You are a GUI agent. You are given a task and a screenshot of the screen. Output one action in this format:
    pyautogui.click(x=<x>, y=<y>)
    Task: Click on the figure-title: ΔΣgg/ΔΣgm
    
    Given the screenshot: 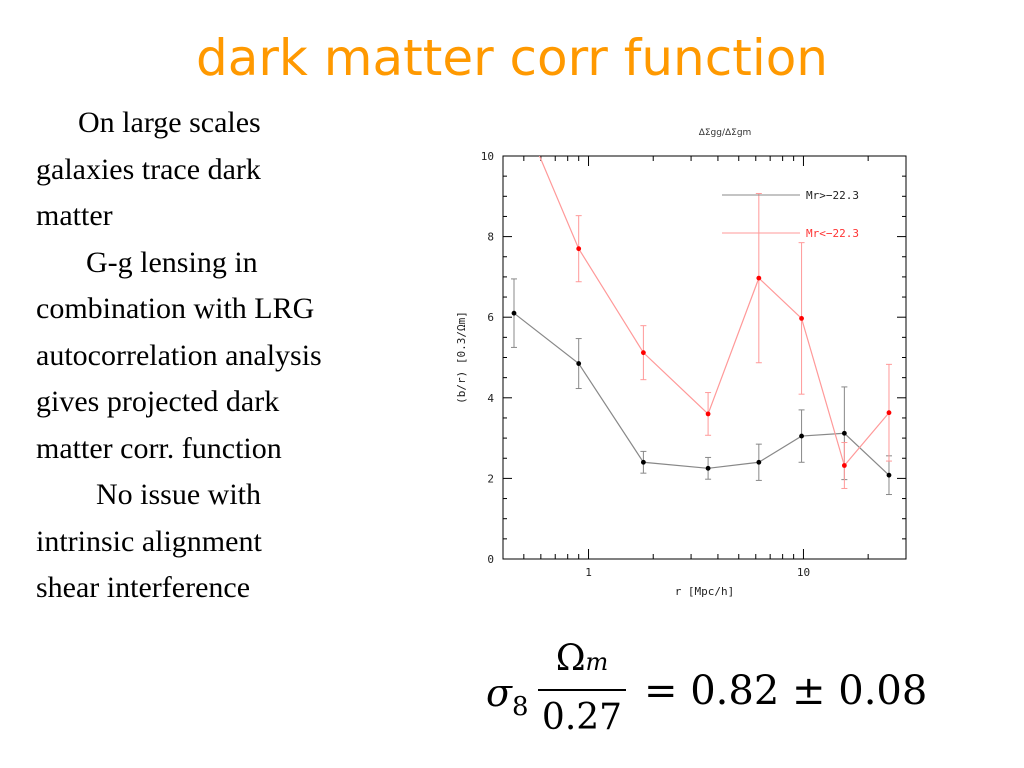 What is the action you would take?
    pyautogui.click(x=725, y=133)
    